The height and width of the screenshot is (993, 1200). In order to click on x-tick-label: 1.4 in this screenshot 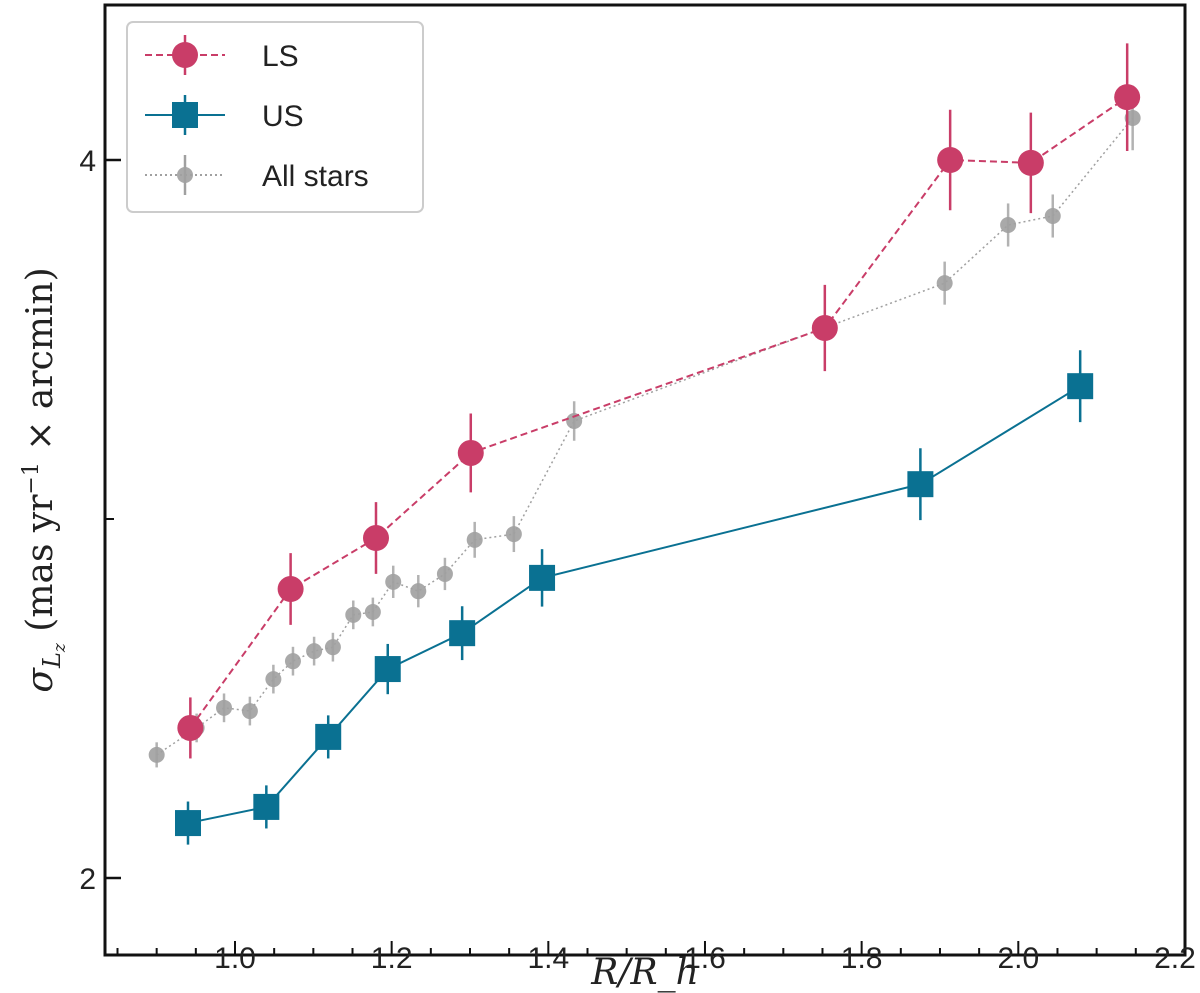, I will do `click(548, 958)`.